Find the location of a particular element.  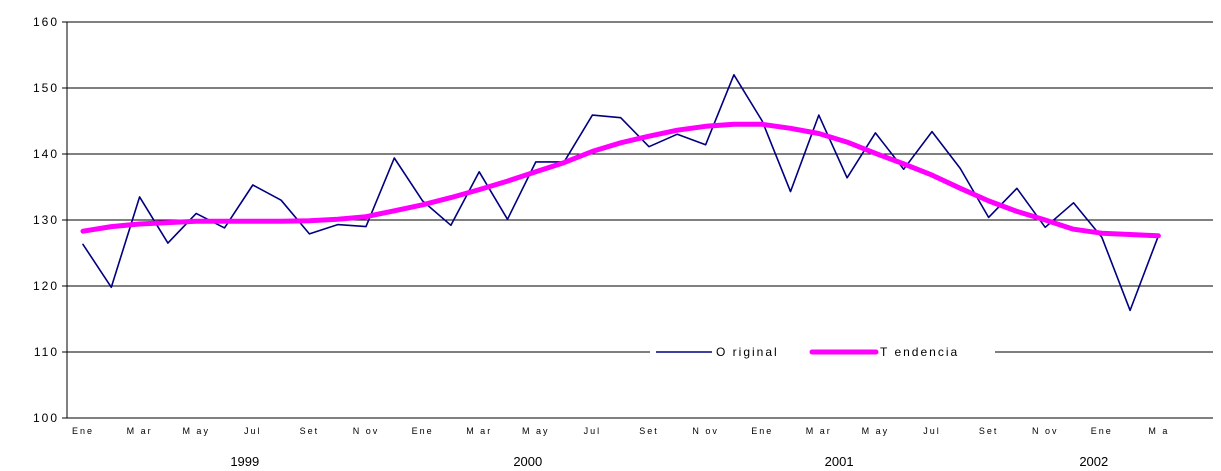

legend: O riginal T endencia is located at coordinates (822, 352).